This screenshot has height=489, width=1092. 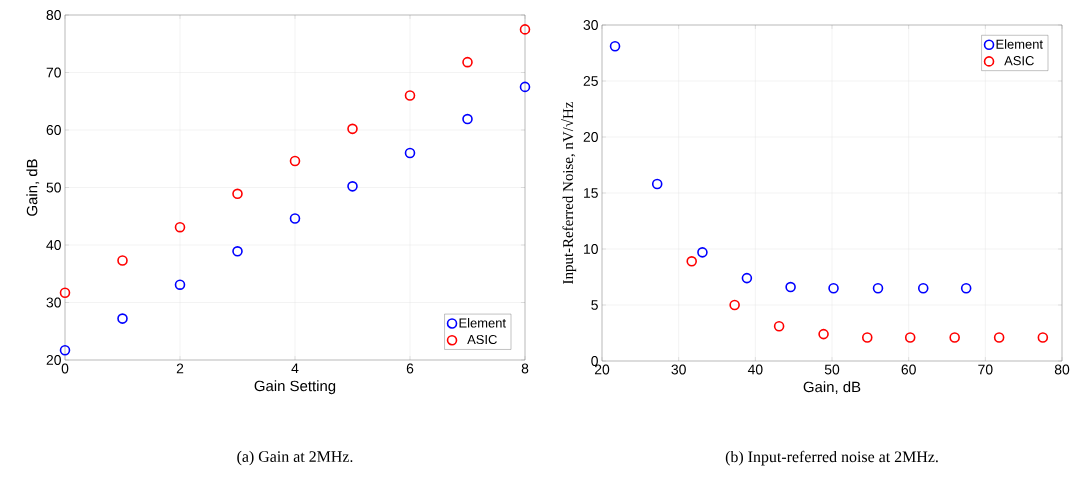 What do you see at coordinates (678, 369) in the screenshot?
I see `x-tick-label: 30` at bounding box center [678, 369].